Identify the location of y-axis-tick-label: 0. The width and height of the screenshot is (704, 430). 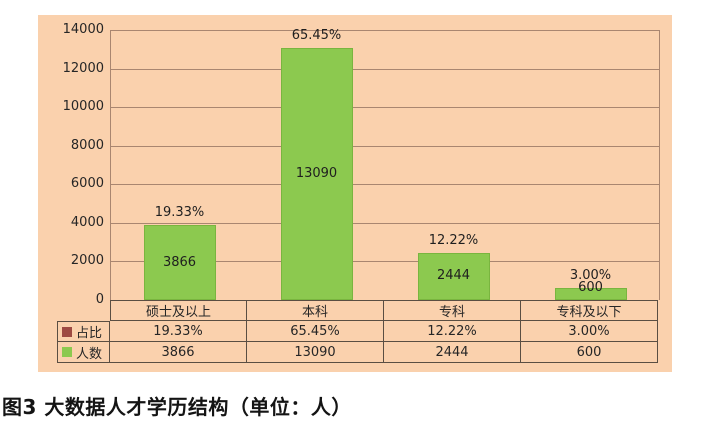
(99, 299).